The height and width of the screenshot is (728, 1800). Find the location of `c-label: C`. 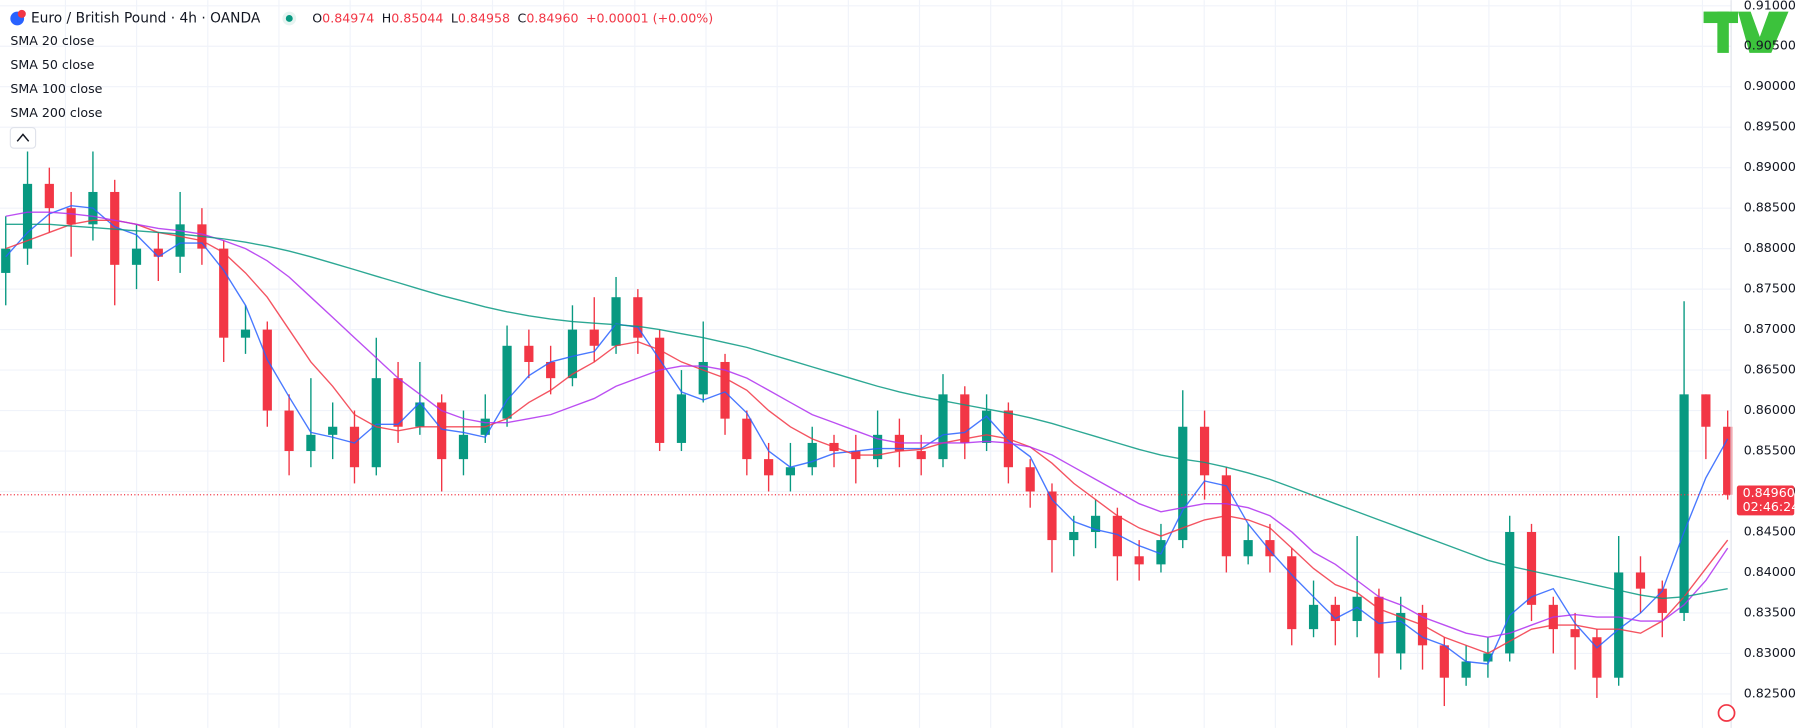

c-label: C is located at coordinates (522, 17).